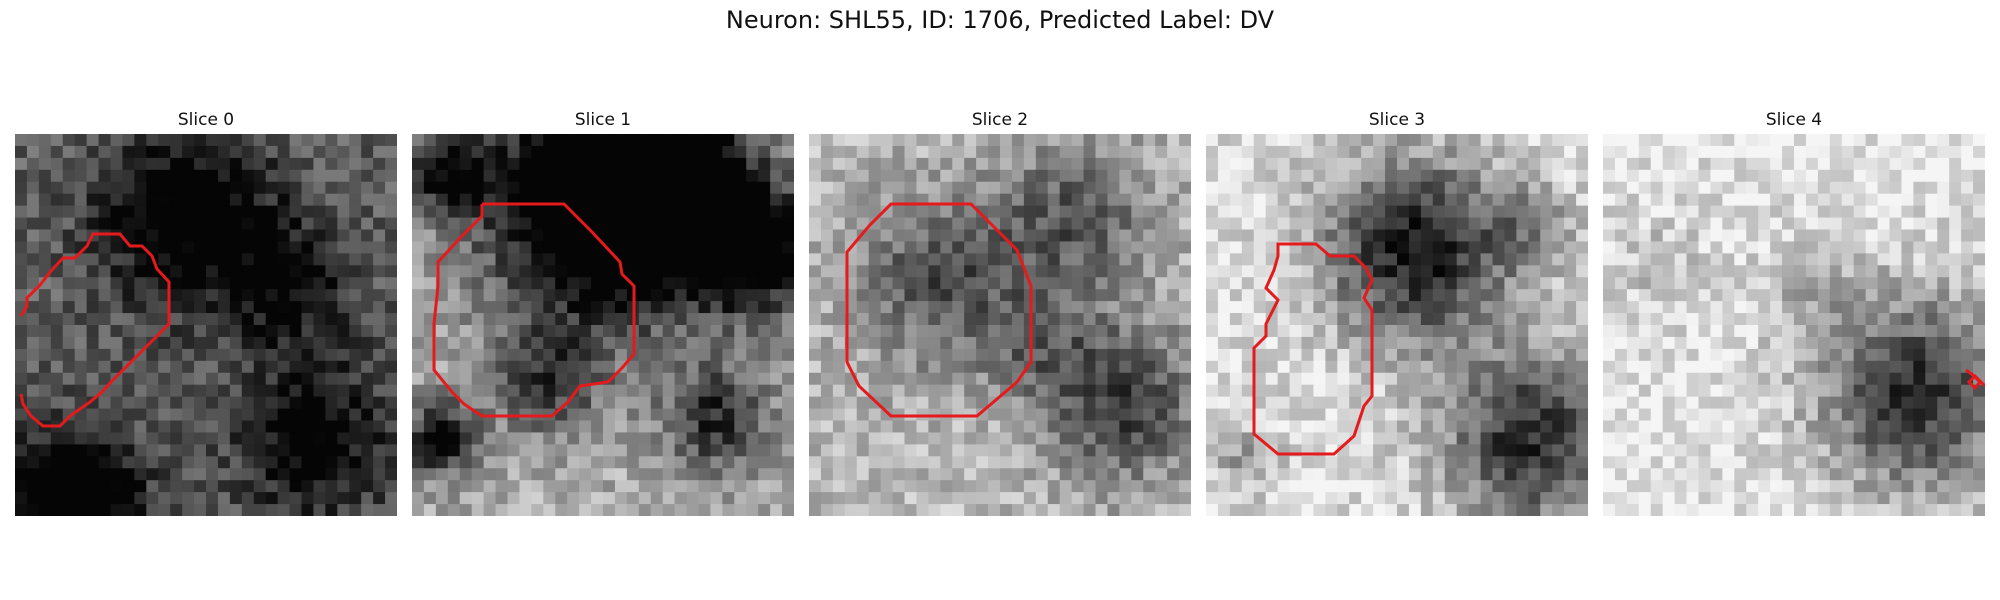  I want to click on slice-title: Slice 1, so click(603, 120).